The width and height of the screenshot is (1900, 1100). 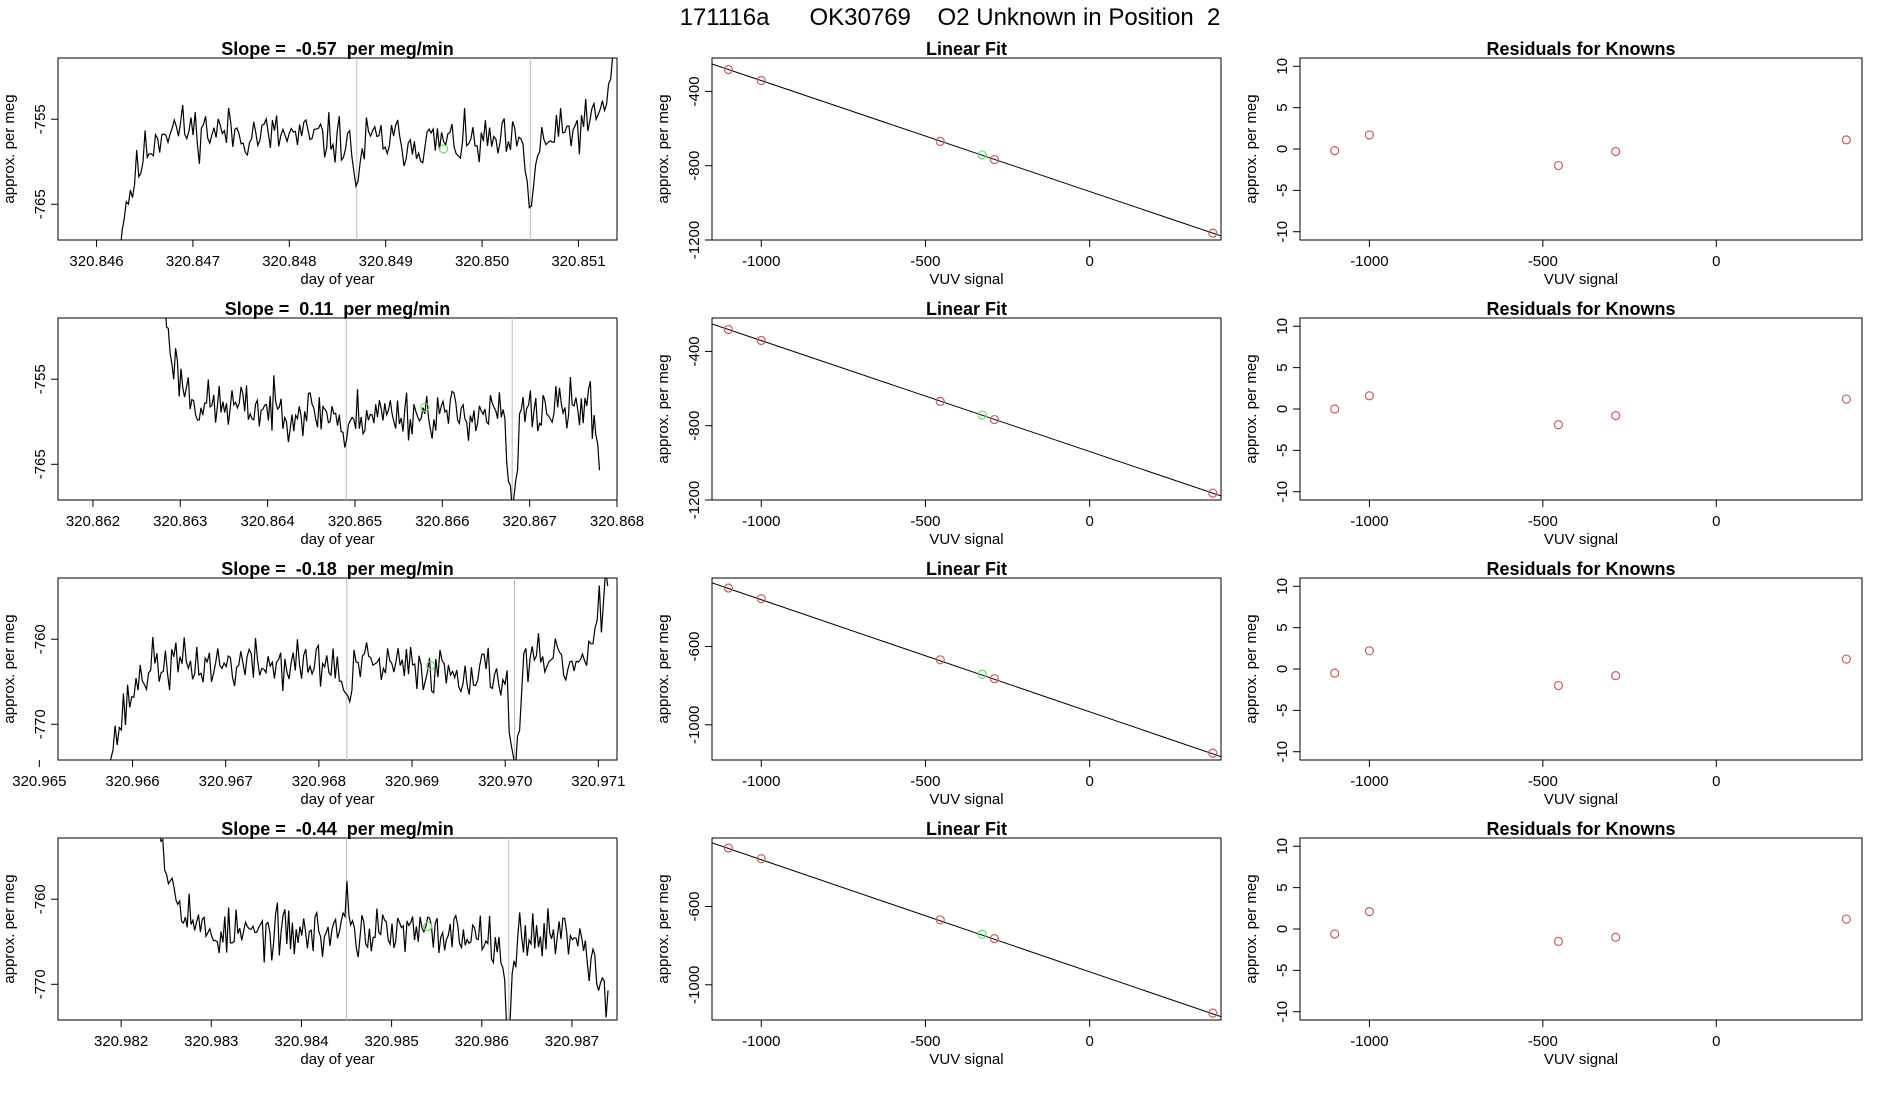 What do you see at coordinates (337, 49) in the screenshot?
I see `plot-title: Slope = -0.57 per meg/min` at bounding box center [337, 49].